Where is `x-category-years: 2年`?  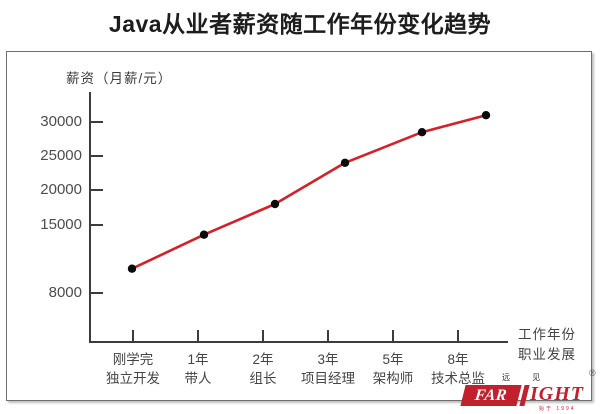
x-category-years: 2年 is located at coordinates (263, 359).